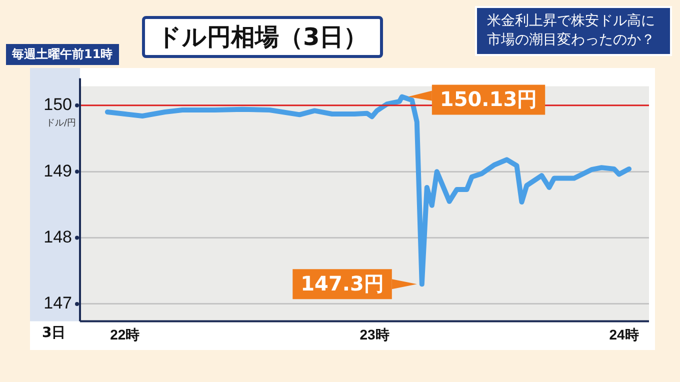 The height and width of the screenshot is (382, 680). I want to click on y-tick-label: 149, so click(58, 170).